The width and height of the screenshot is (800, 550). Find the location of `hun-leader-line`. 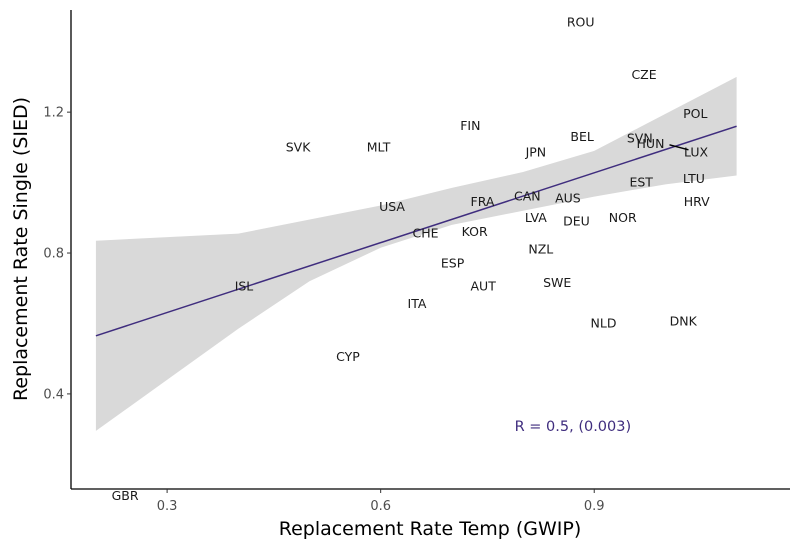

hun-leader-line is located at coordinates (679, 147).